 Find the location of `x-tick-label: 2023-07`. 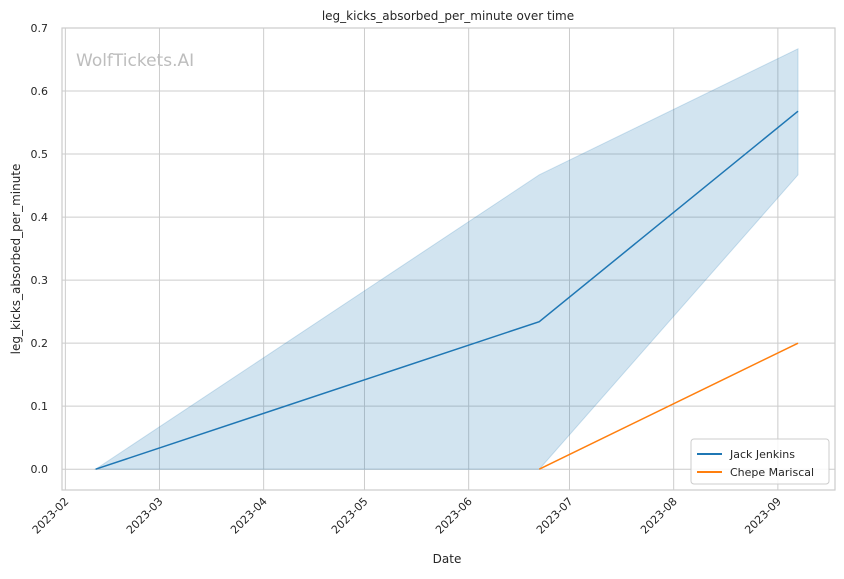

x-tick-label: 2023-07 is located at coordinates (555, 516).